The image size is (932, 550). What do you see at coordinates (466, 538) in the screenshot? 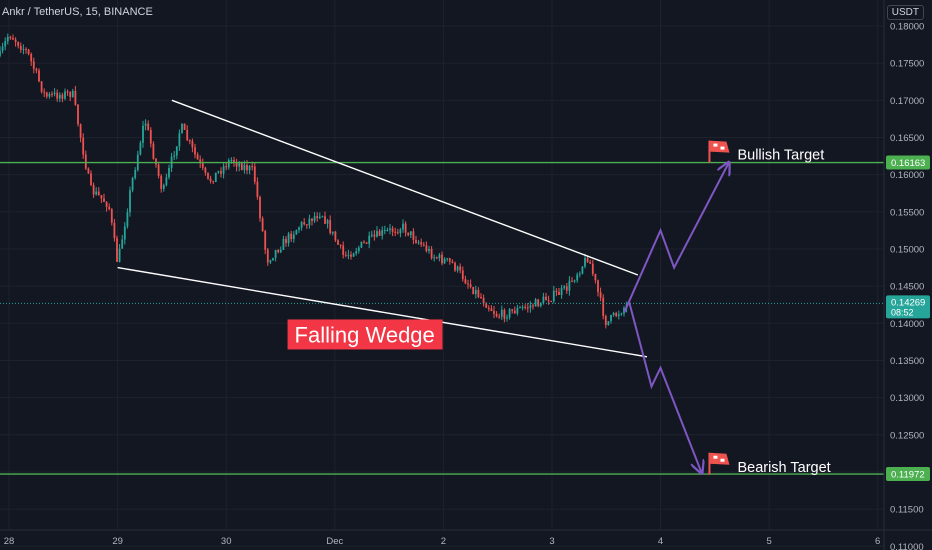
I see `time-axis: 28 29 30 Dec 2 3 4 5 6` at bounding box center [466, 538].